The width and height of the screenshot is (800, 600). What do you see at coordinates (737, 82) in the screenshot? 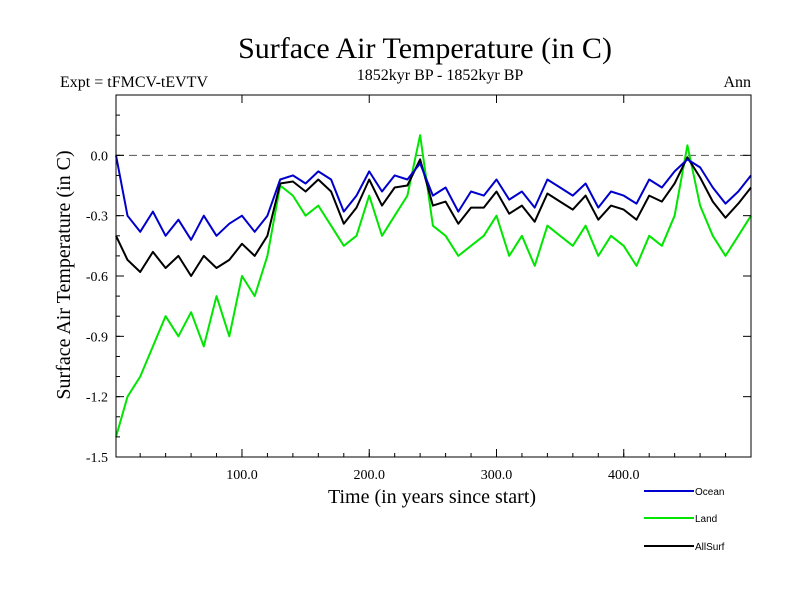
I see `season-label: Ann` at bounding box center [737, 82].